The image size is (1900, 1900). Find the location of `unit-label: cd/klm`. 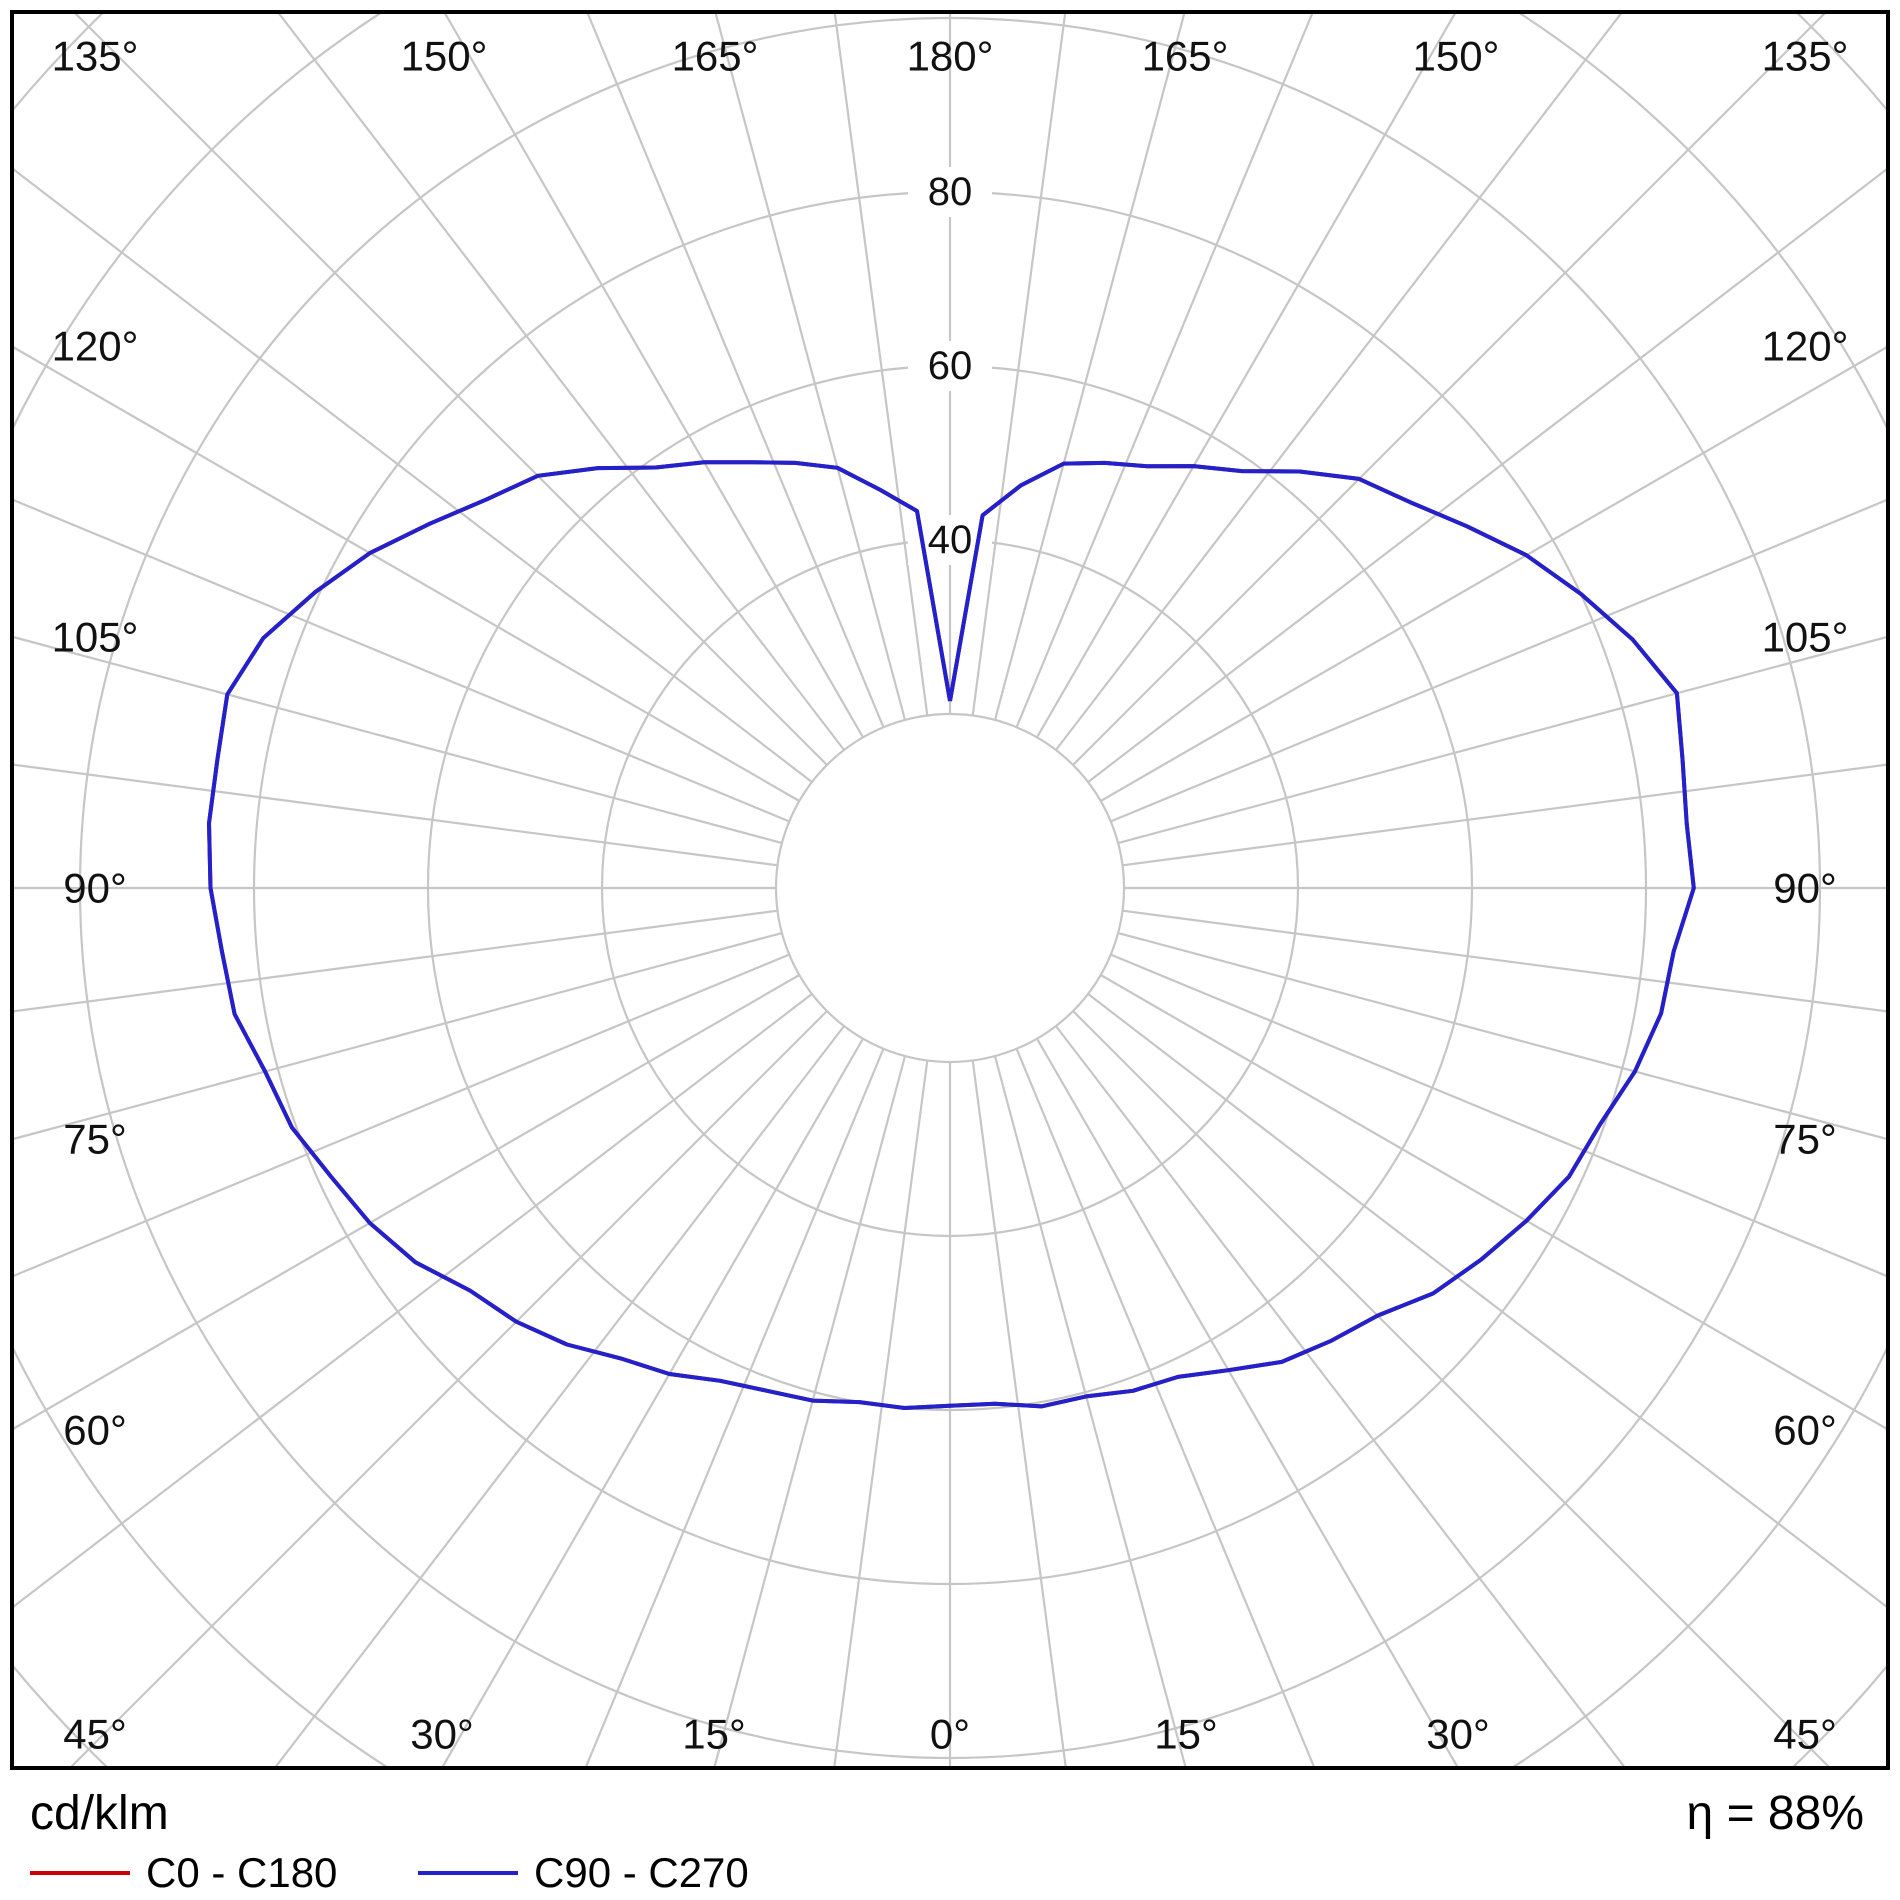

unit-label: cd/klm is located at coordinates (99, 1813).